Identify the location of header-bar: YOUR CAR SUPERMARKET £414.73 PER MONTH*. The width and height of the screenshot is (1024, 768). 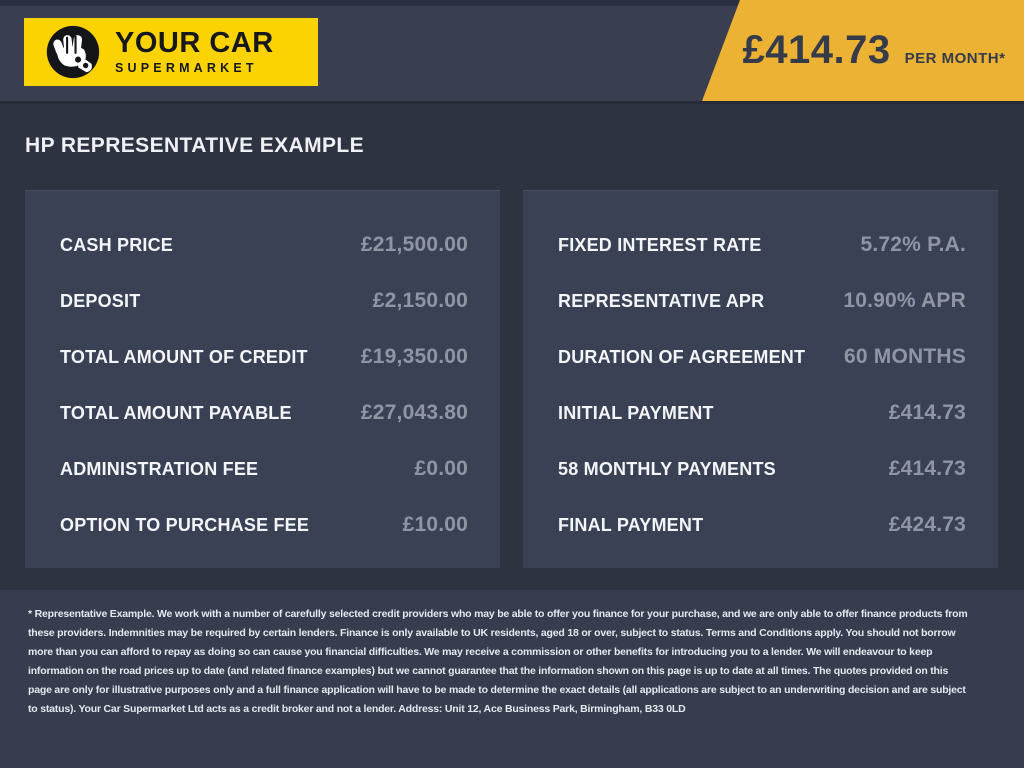
(512, 50).